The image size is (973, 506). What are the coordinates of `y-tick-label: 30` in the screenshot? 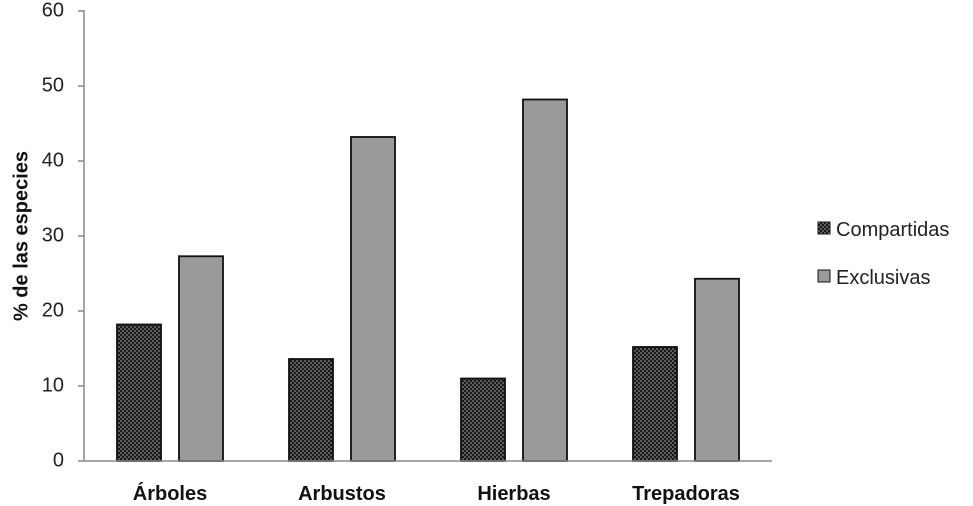 It's located at (53, 235).